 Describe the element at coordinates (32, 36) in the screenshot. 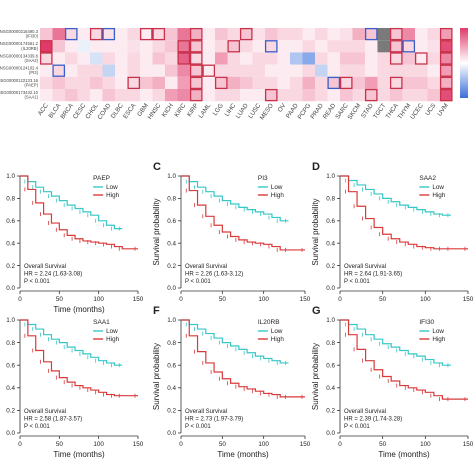

I see `heatmap-row-label-line: (IFI30)` at that location.